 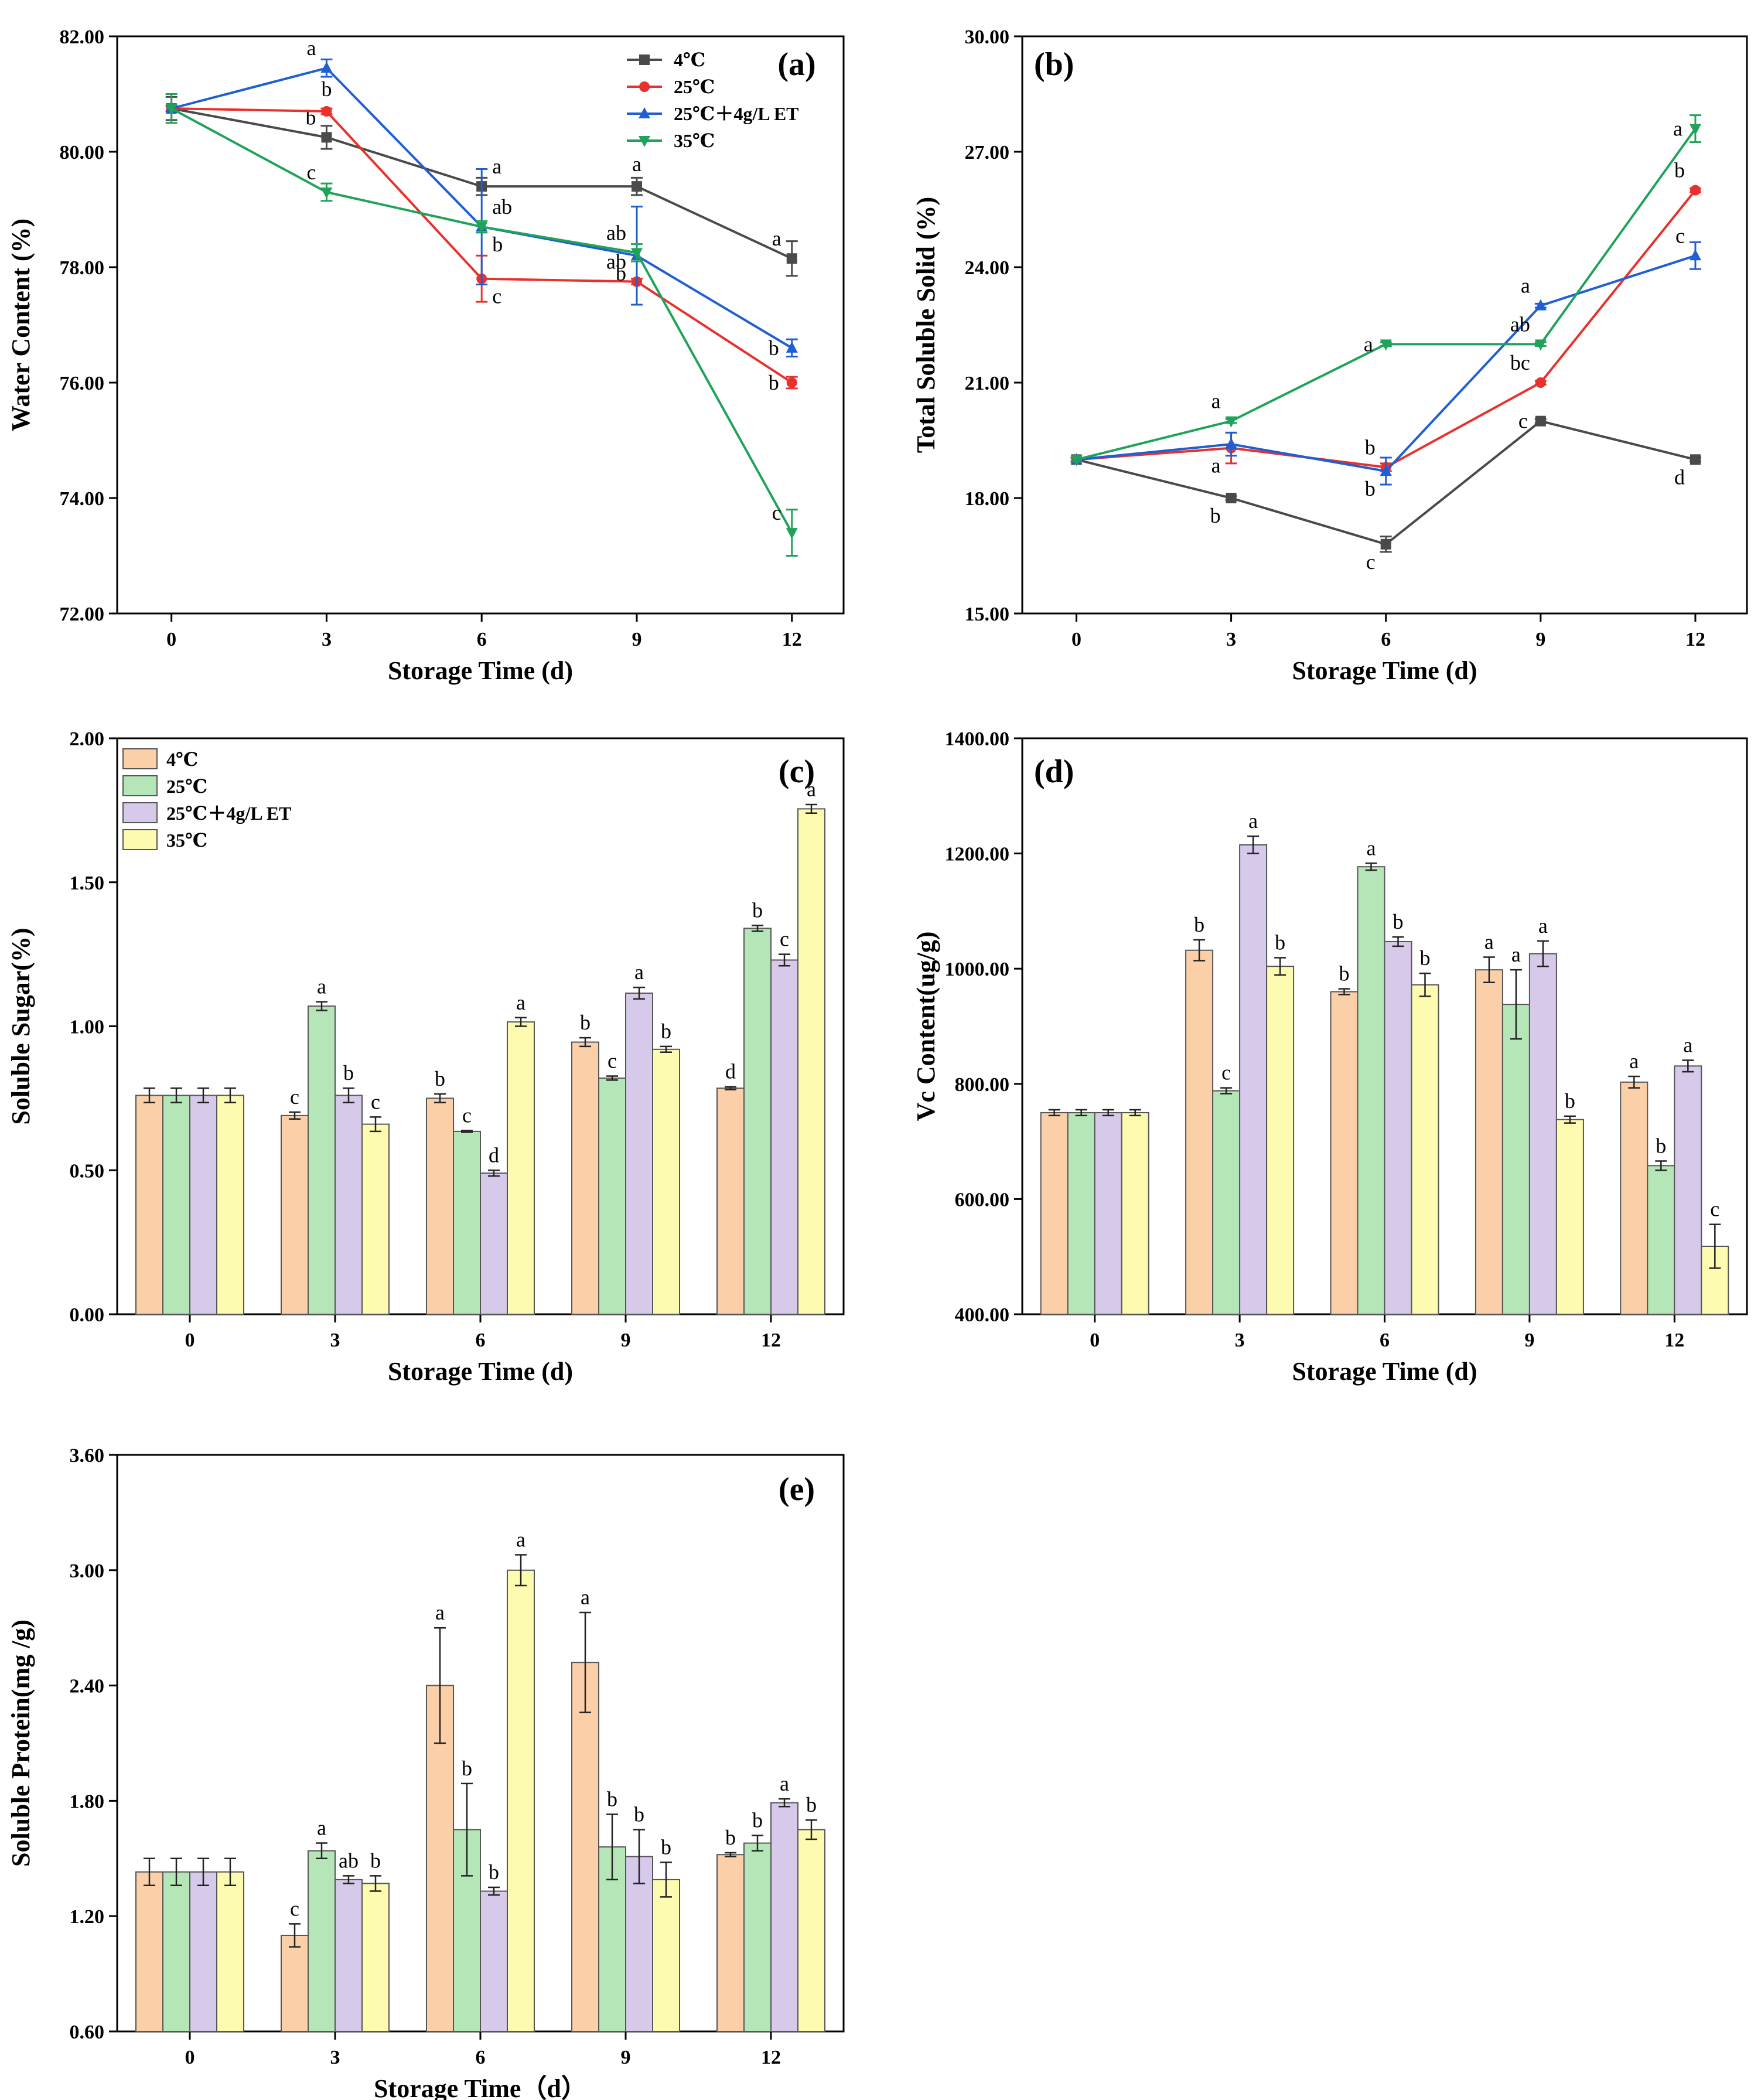 I want to click on y-tick-label: 18.00, so click(x=988, y=499).